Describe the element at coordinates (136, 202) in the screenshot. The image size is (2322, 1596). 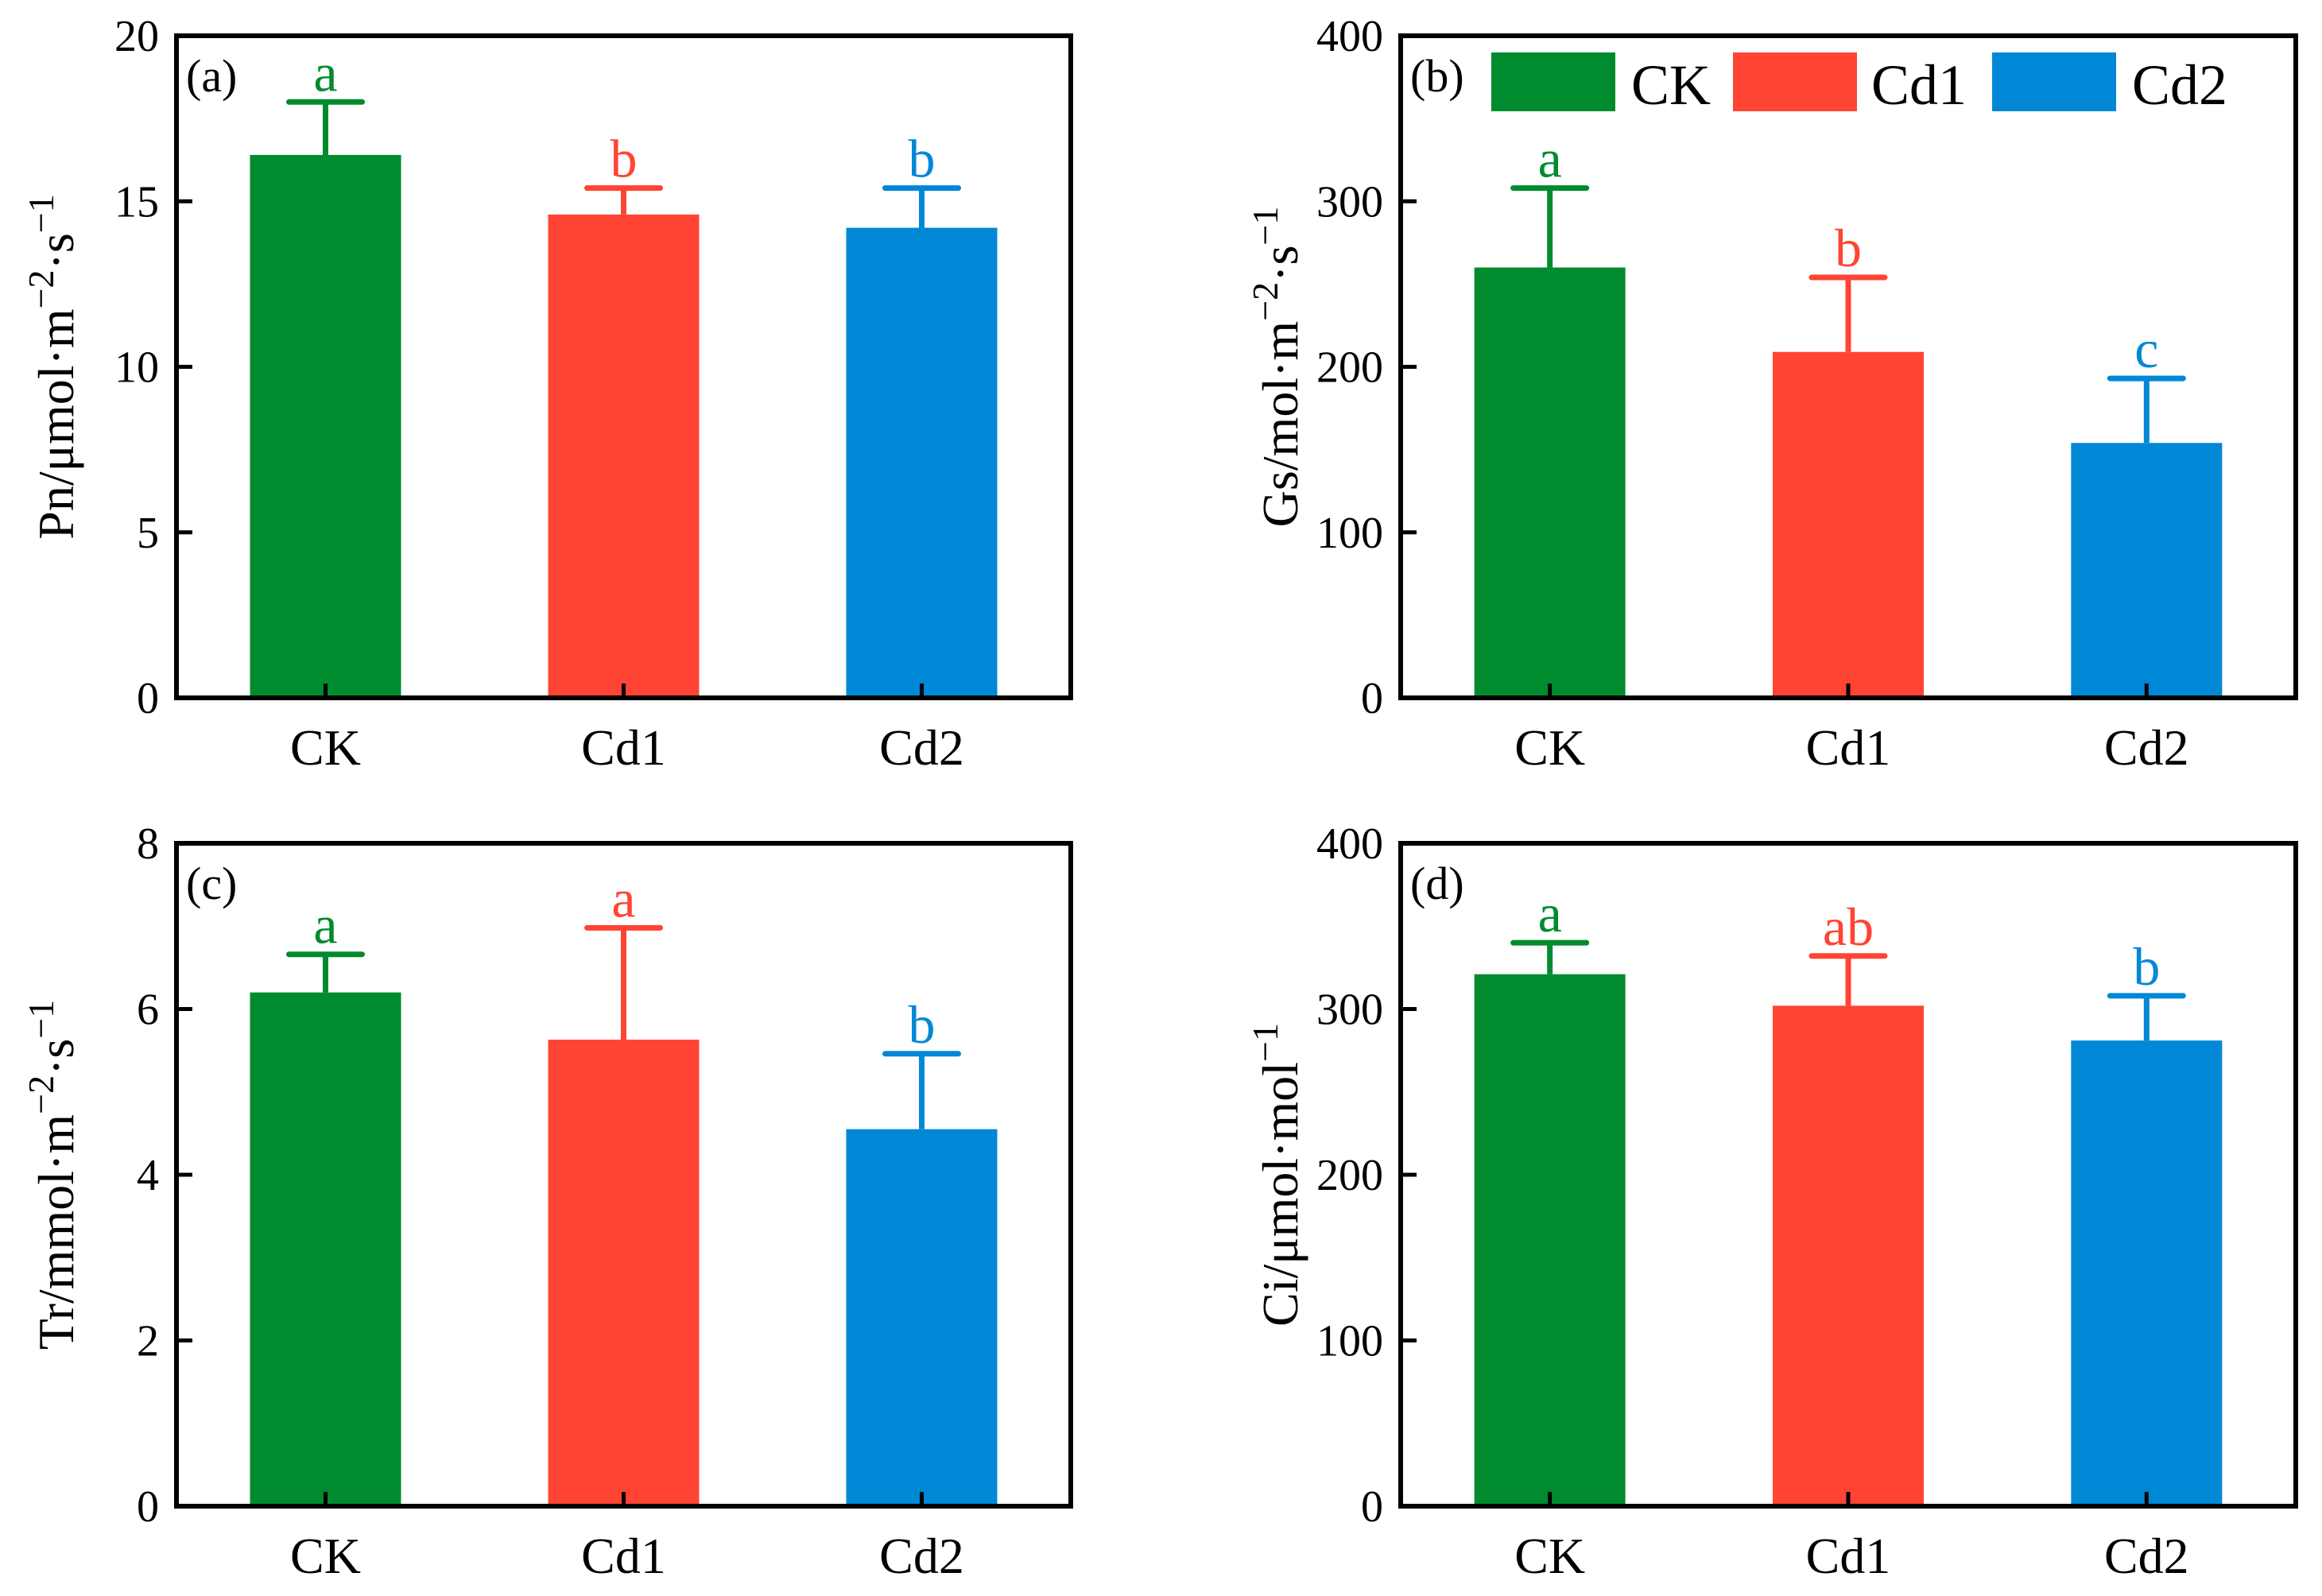
I see `y-tick-label: 15` at that location.